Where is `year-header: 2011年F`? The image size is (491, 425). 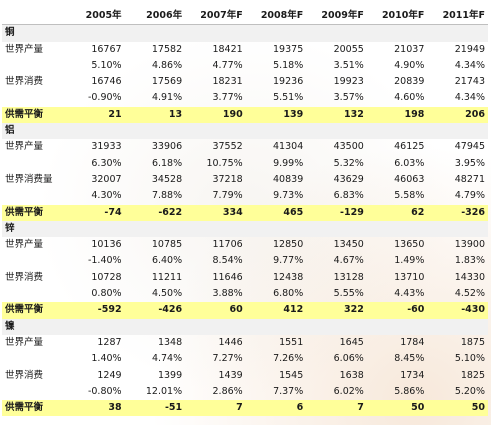
year-header: 2011年F is located at coordinates (457, 17).